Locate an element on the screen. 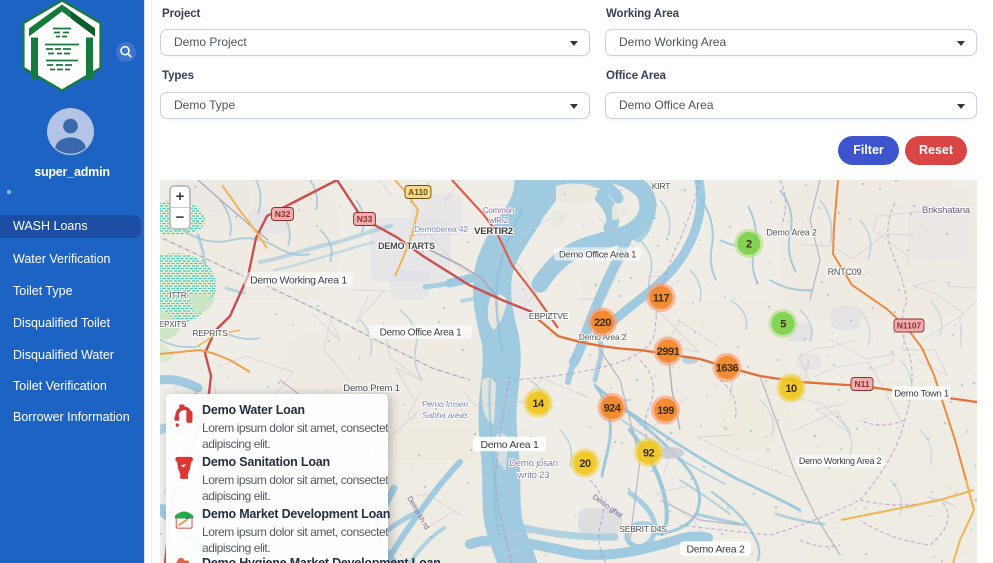 The width and height of the screenshot is (993, 563). svg-text: SEBRIT D4S is located at coordinates (643, 529).